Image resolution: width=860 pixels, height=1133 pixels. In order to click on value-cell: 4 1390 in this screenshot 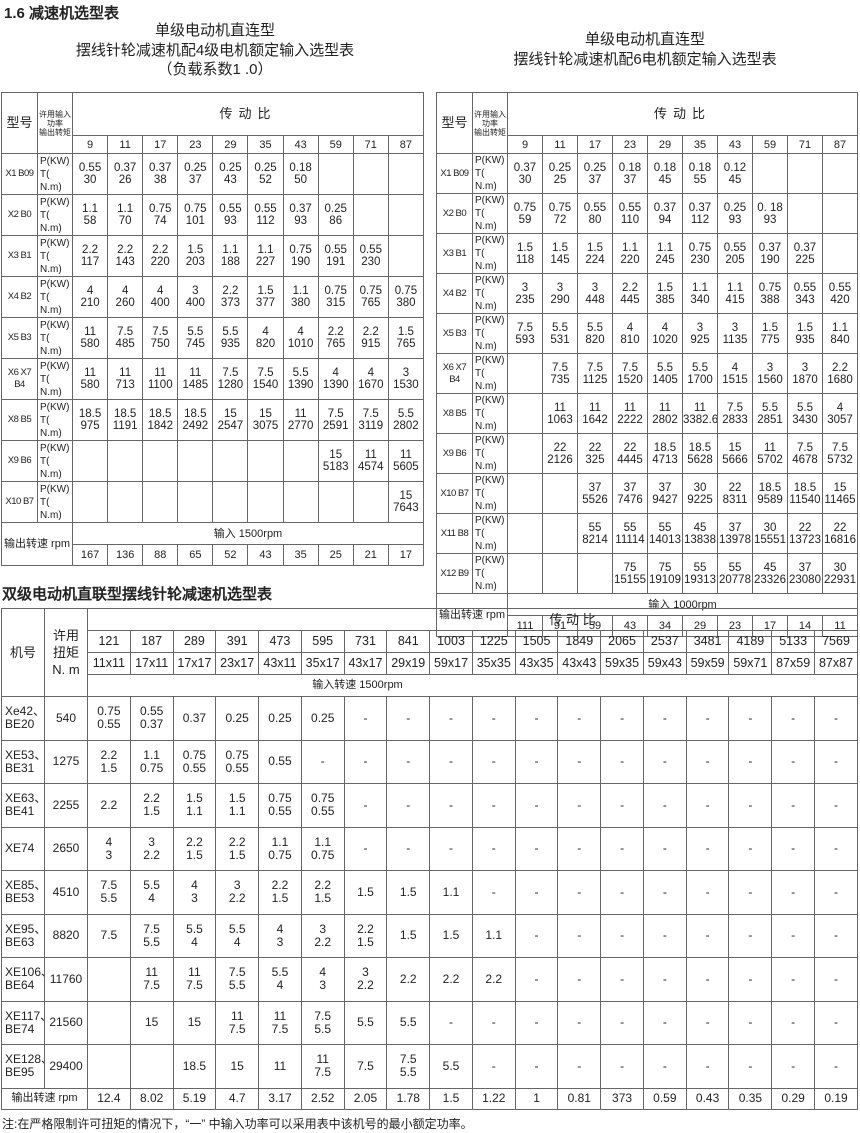, I will do `click(335, 379)`.